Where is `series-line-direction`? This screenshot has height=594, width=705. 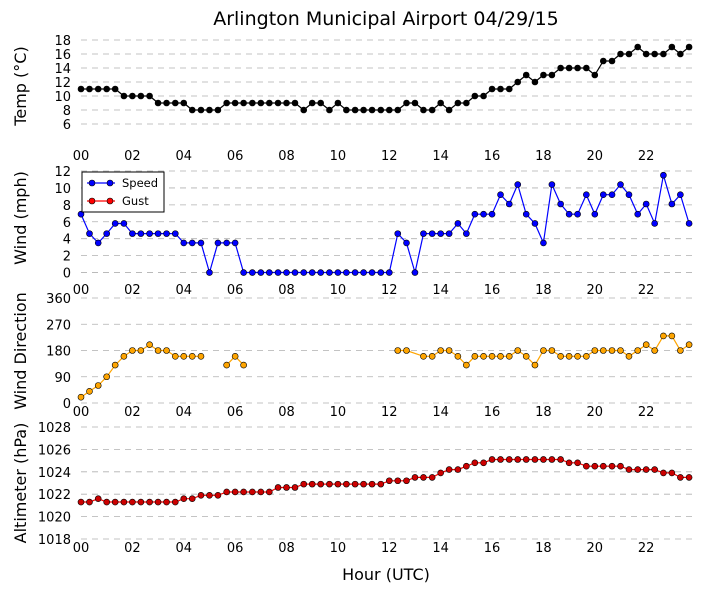 series-line-direction is located at coordinates (543, 351).